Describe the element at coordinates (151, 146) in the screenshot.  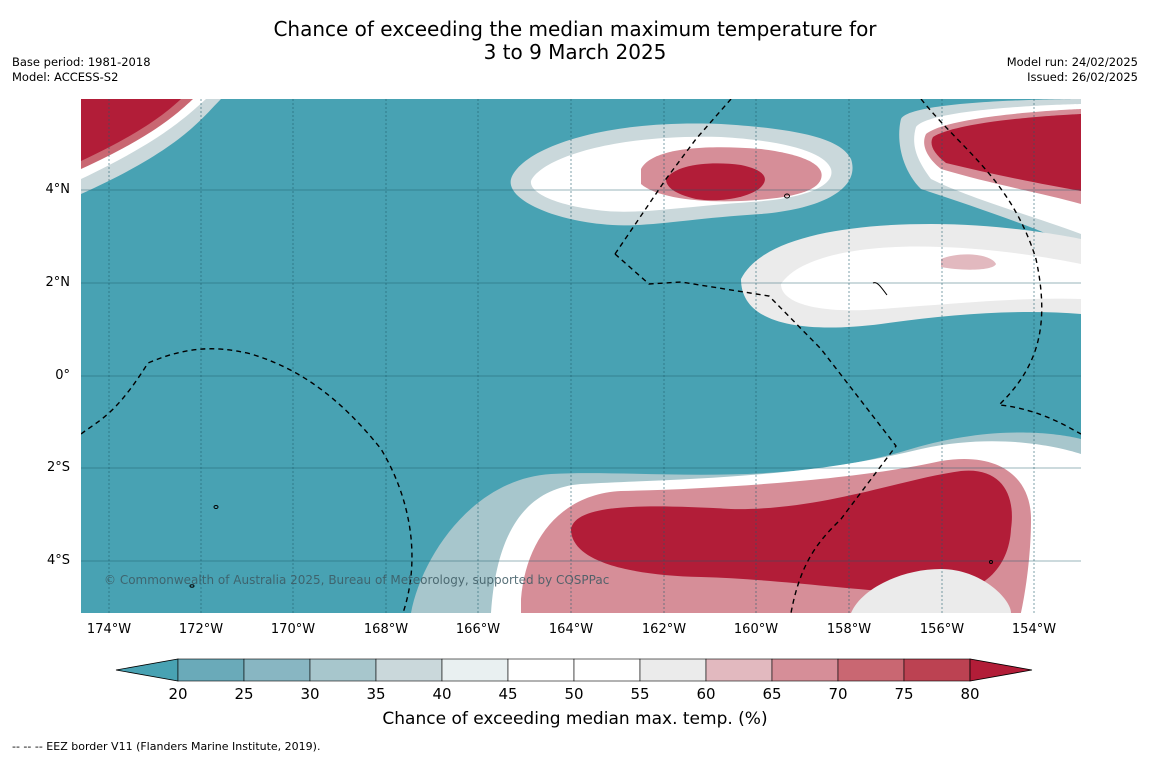
I see `warm-anomaly-northwest` at that location.